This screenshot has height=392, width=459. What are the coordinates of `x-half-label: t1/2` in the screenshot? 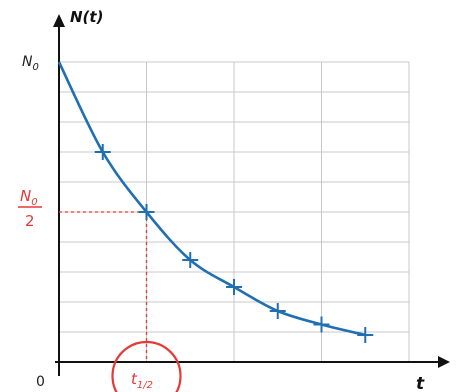 It's located at (142, 380).